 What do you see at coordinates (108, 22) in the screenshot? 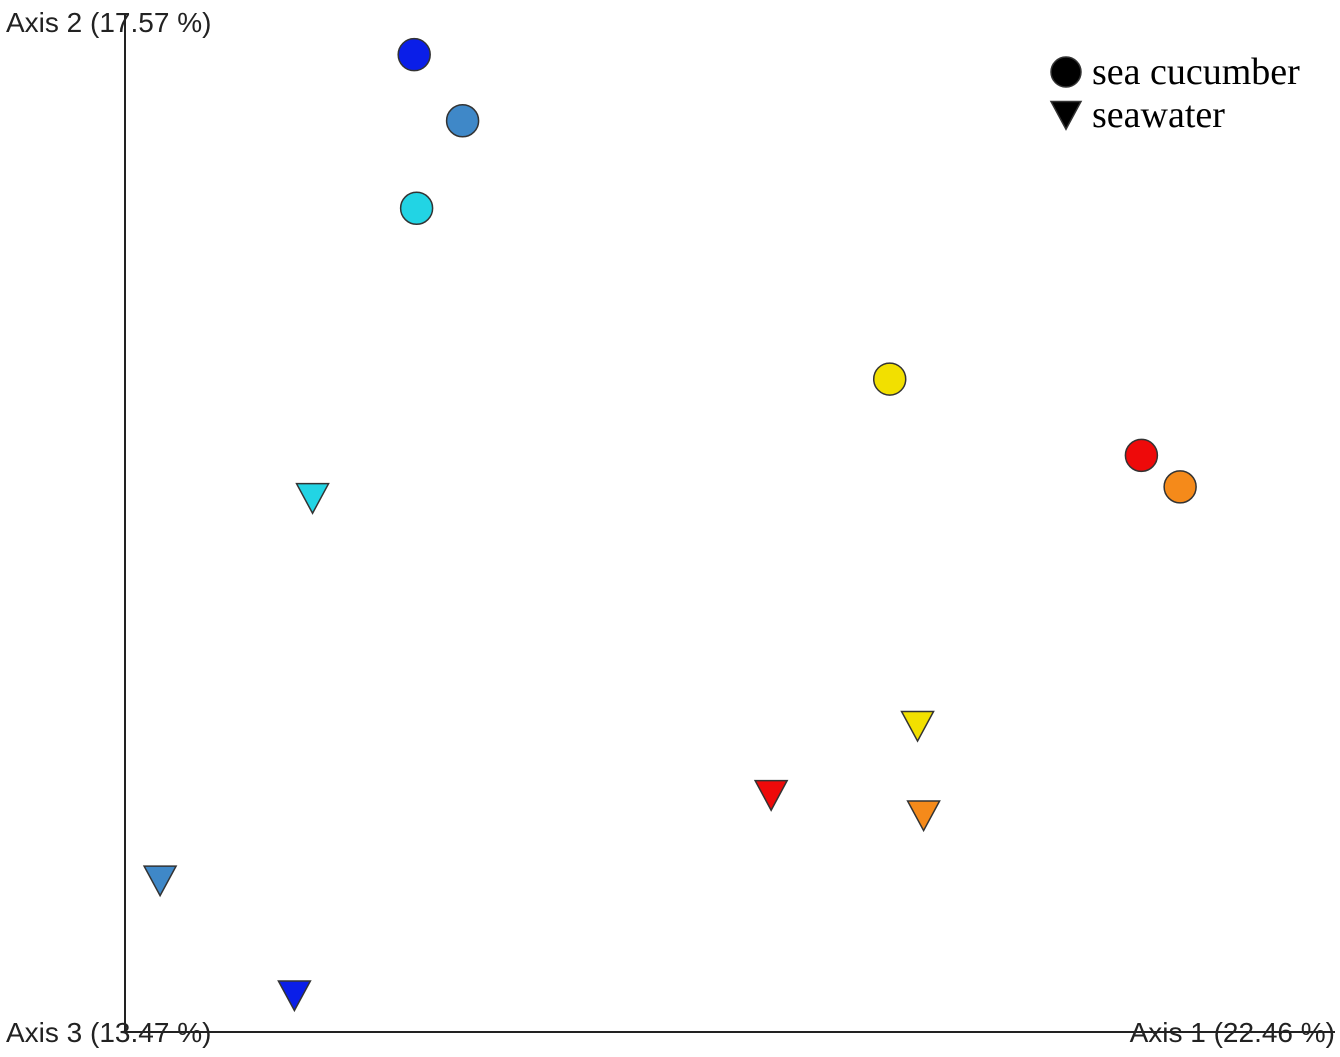
I see `axis-2-label: Axis 2 (17.57 %)` at bounding box center [108, 22].